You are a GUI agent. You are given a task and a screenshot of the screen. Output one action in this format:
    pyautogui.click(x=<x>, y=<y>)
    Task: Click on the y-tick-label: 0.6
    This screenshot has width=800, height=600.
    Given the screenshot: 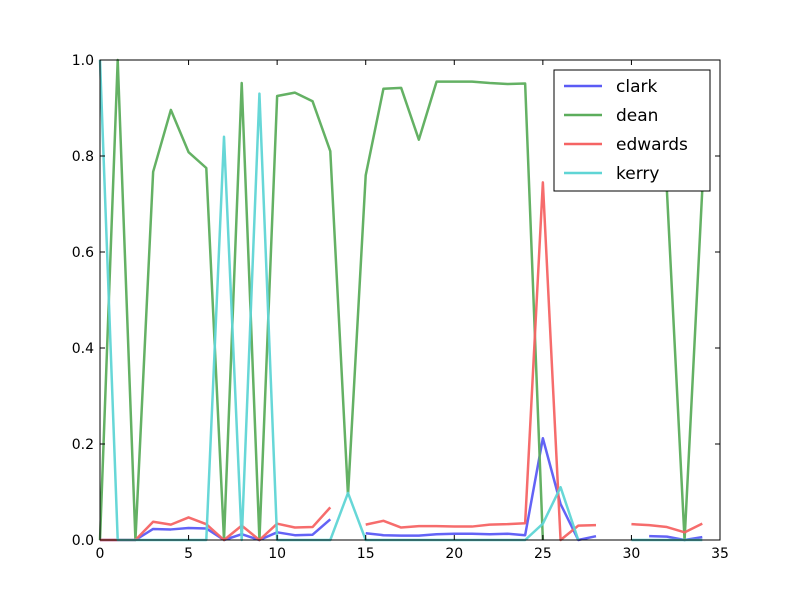 What is the action you would take?
    pyautogui.click(x=83, y=253)
    